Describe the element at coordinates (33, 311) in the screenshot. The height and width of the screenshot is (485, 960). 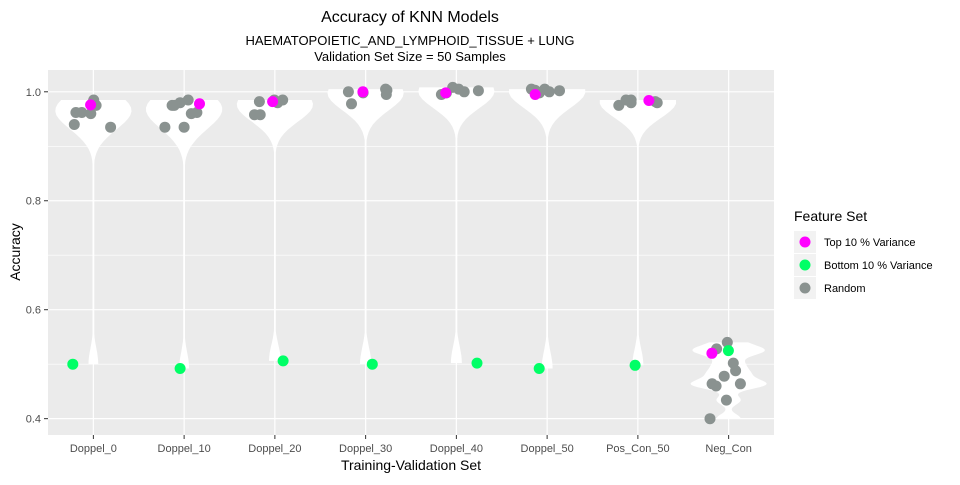
I see `y-tick-label: 0.6` at that location.